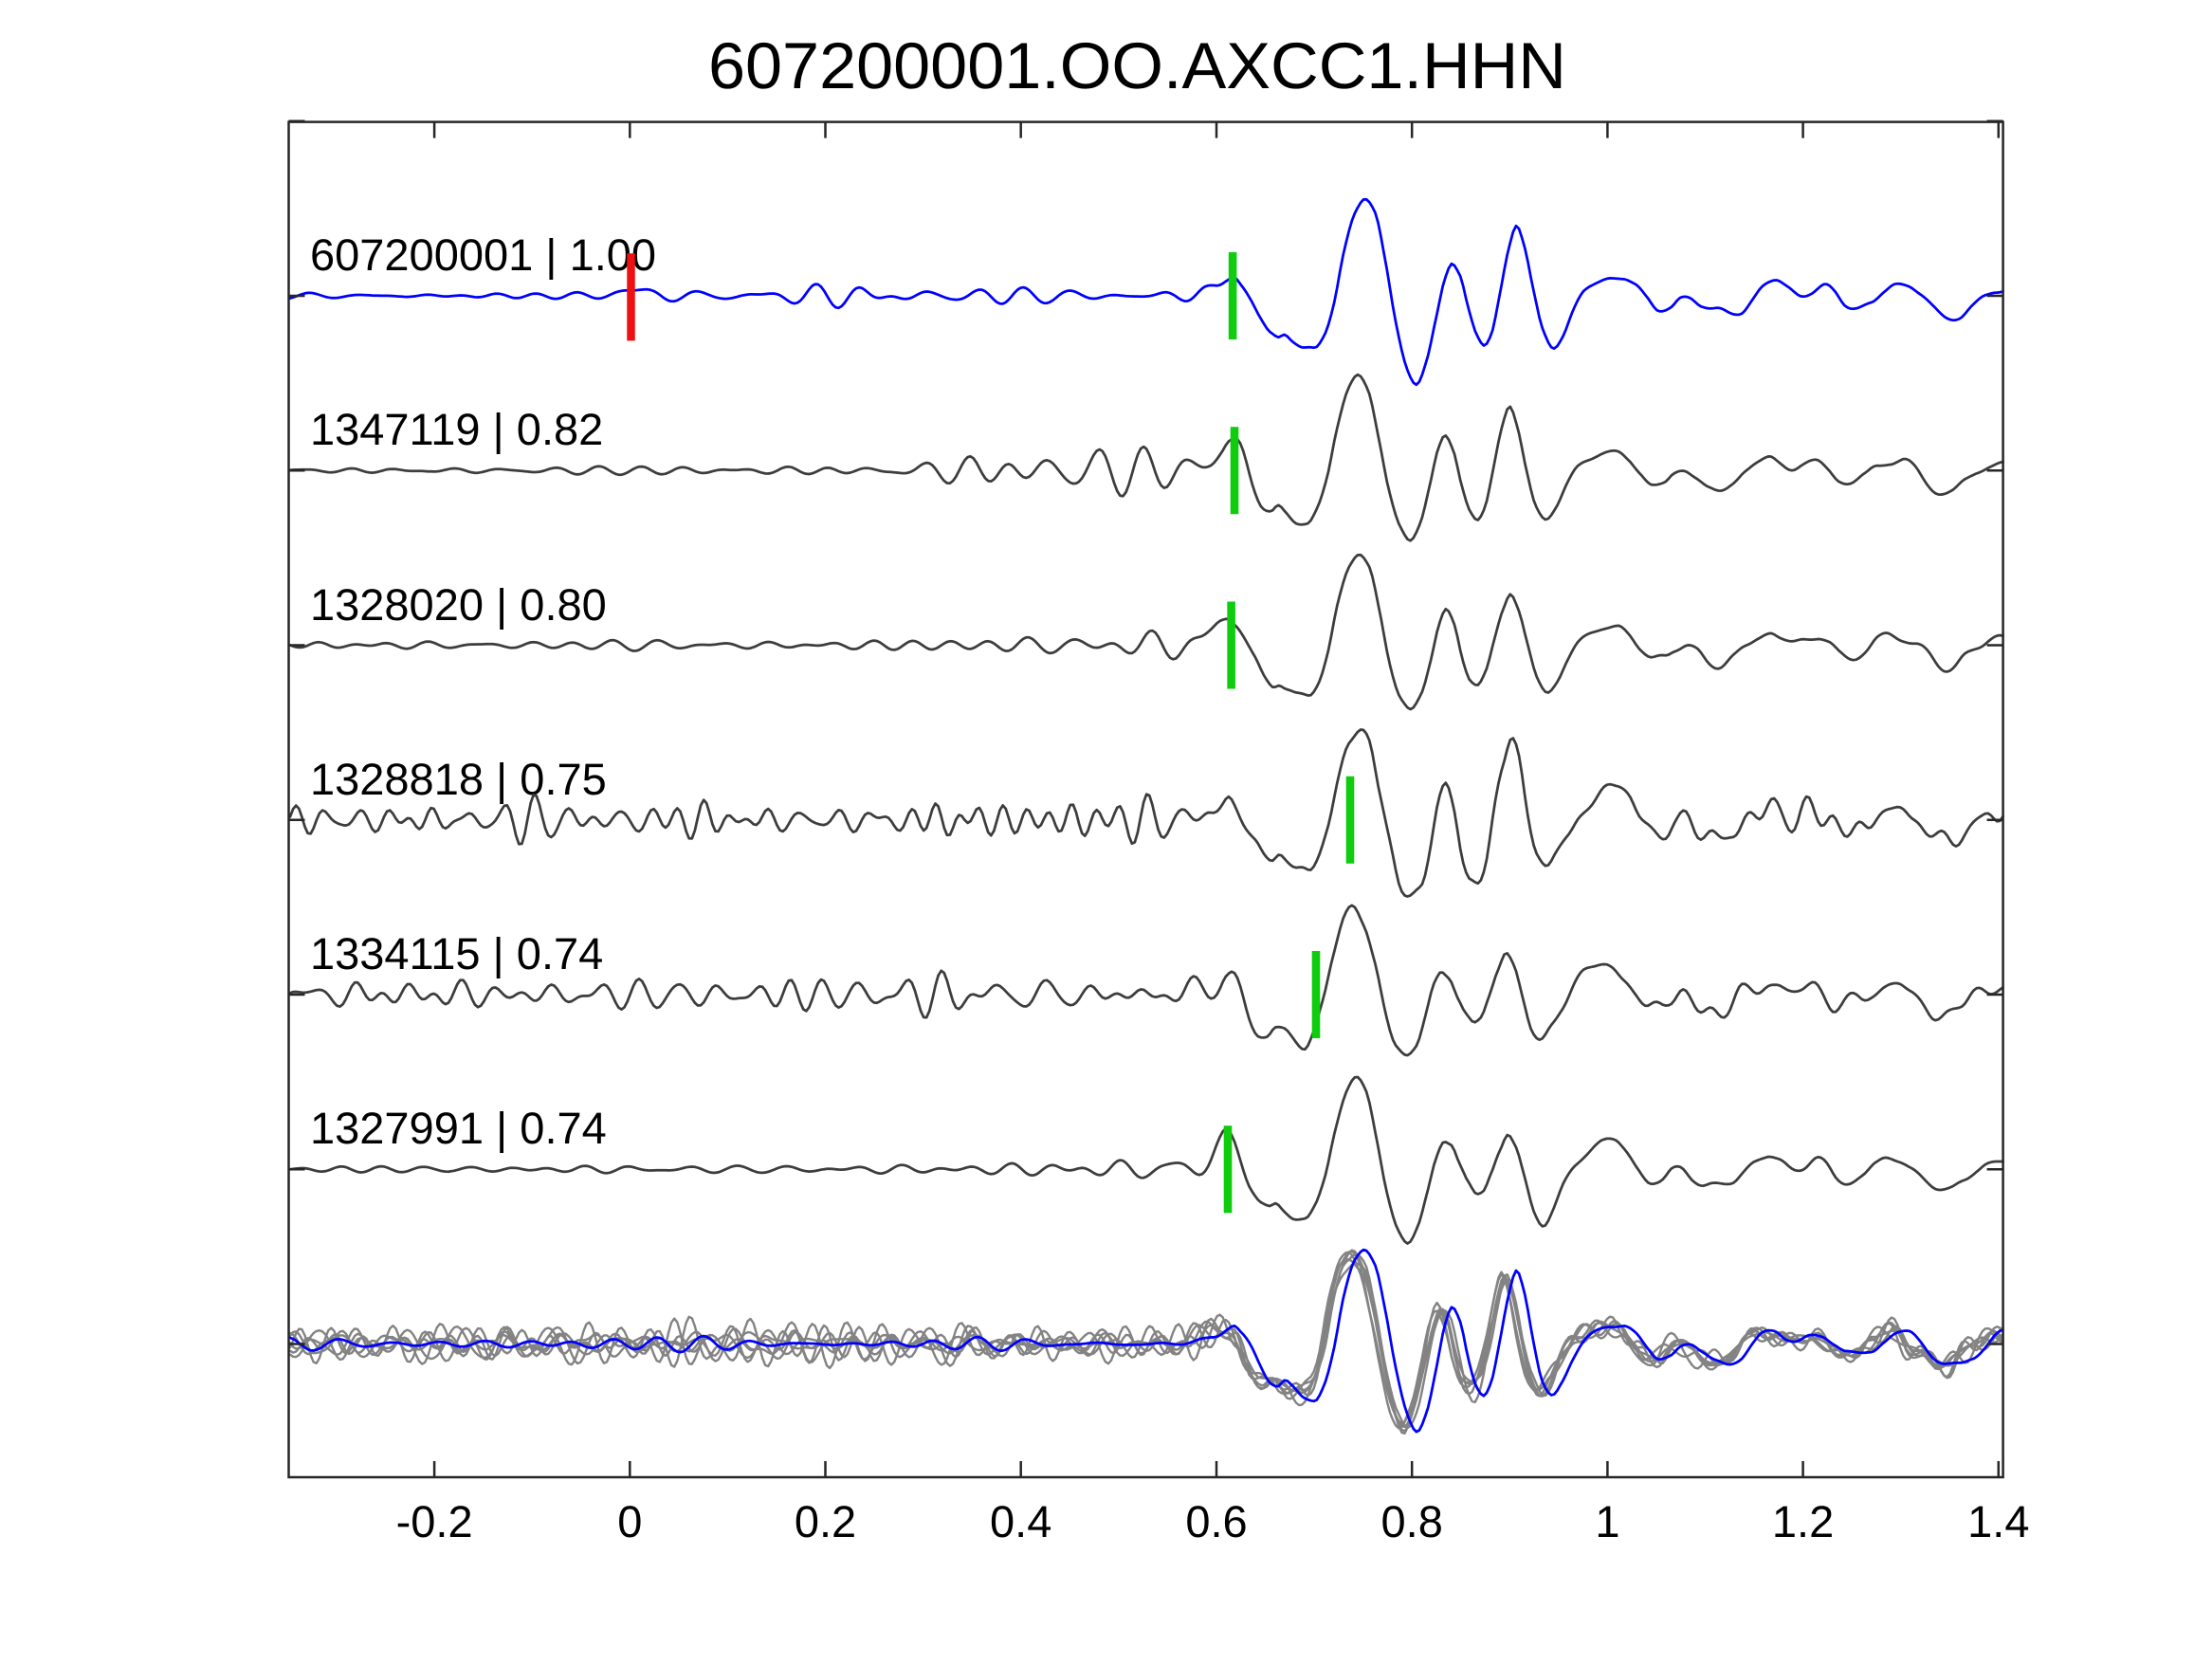 The width and height of the screenshot is (2212, 1664). Describe the element at coordinates (1607, 1521) in the screenshot. I see `svg-text: 1` at that location.